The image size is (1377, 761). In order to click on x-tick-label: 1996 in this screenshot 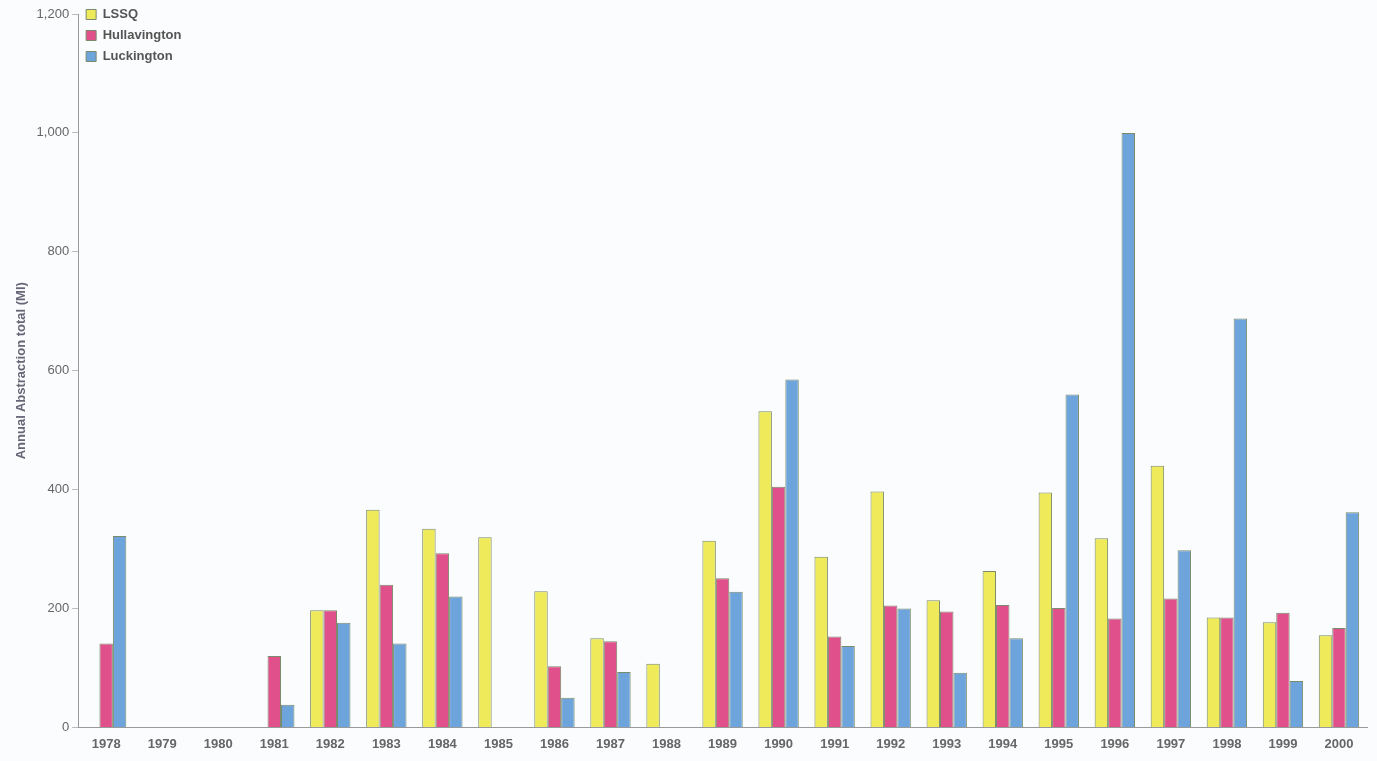, I will do `click(1115, 743)`.